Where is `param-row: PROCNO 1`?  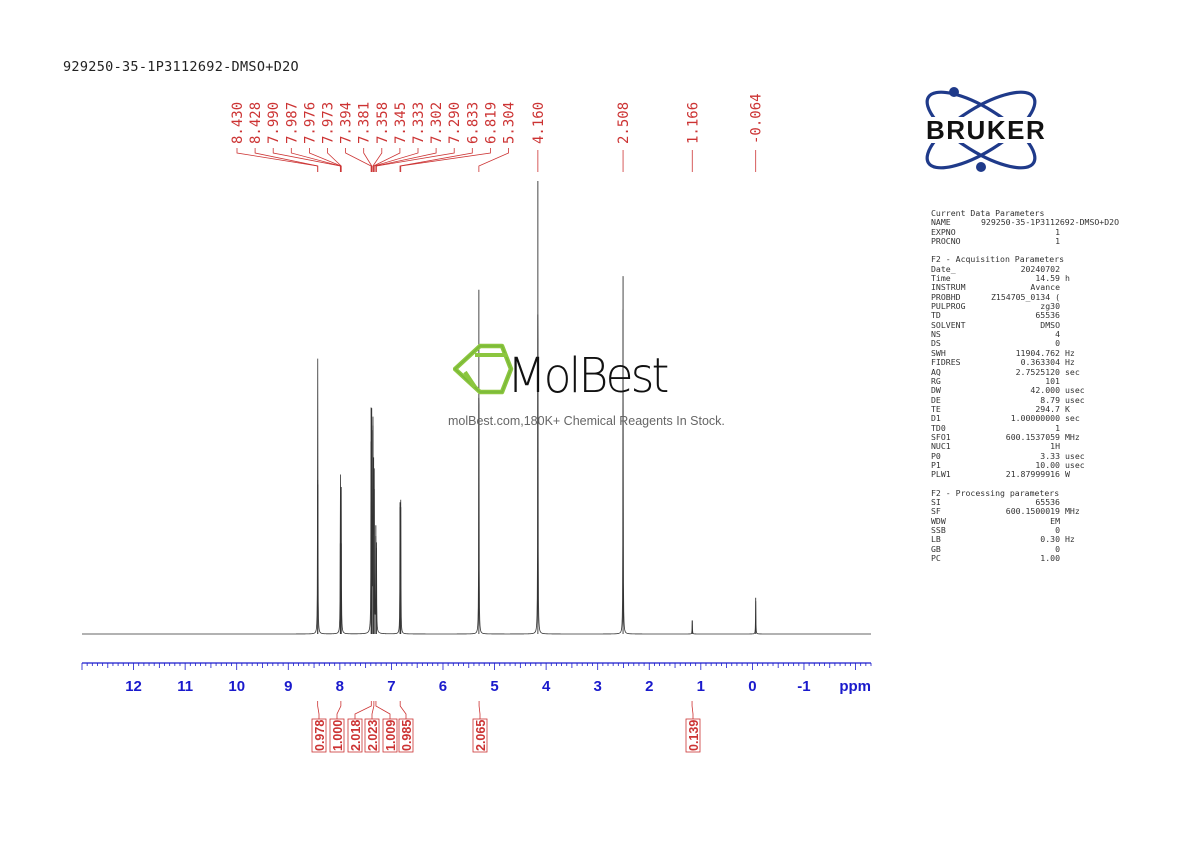 param-row: PROCNO 1 is located at coordinates (1025, 241).